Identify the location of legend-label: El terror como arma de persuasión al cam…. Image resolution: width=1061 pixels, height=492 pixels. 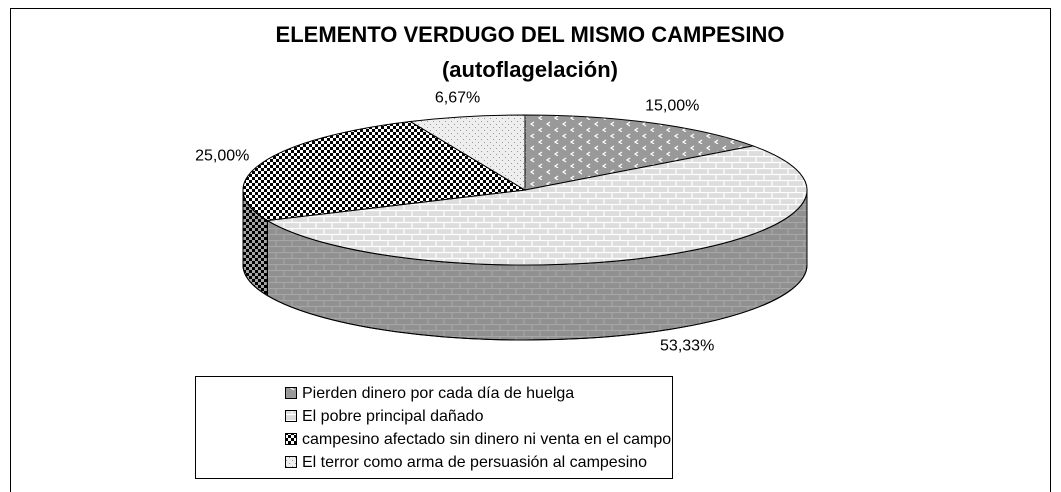
(474, 462).